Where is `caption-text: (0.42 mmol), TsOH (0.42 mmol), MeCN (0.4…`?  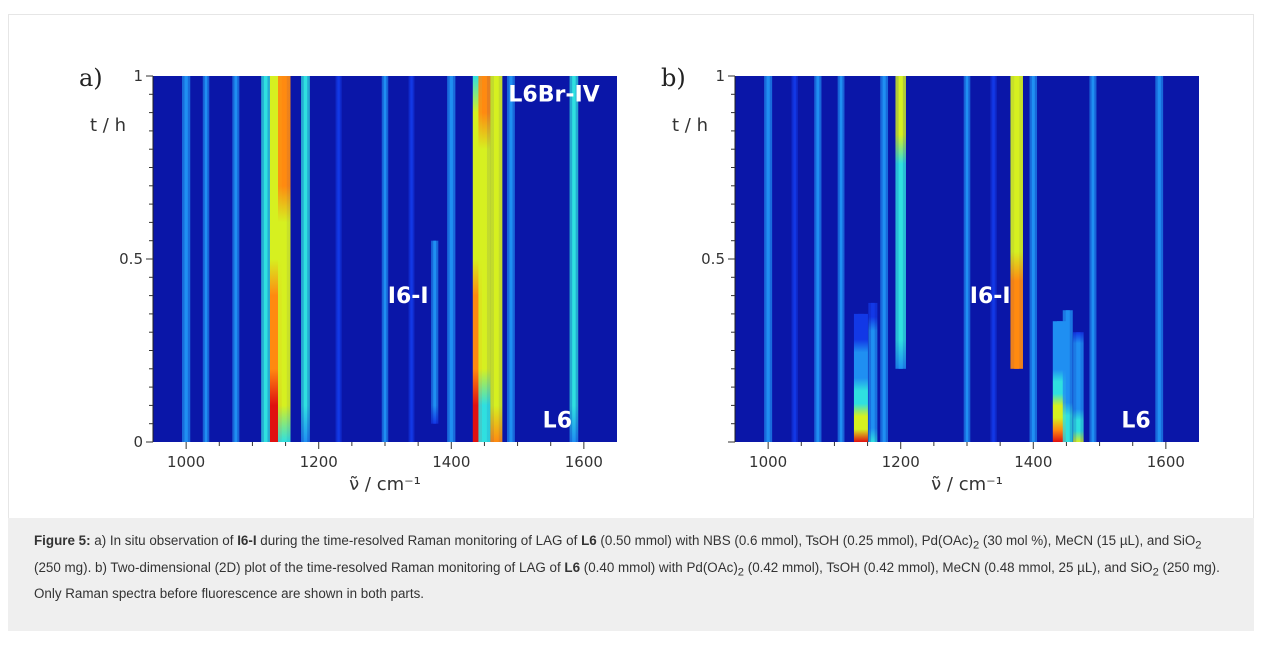
caption-text: (0.42 mmol), TsOH (0.42 mmol), MeCN (0.4… is located at coordinates (948, 567).